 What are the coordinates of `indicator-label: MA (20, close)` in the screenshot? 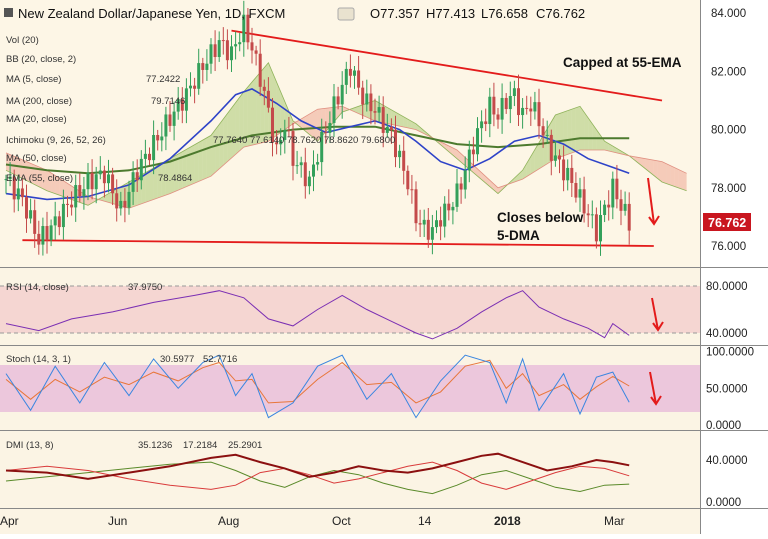 It's located at (36, 119).